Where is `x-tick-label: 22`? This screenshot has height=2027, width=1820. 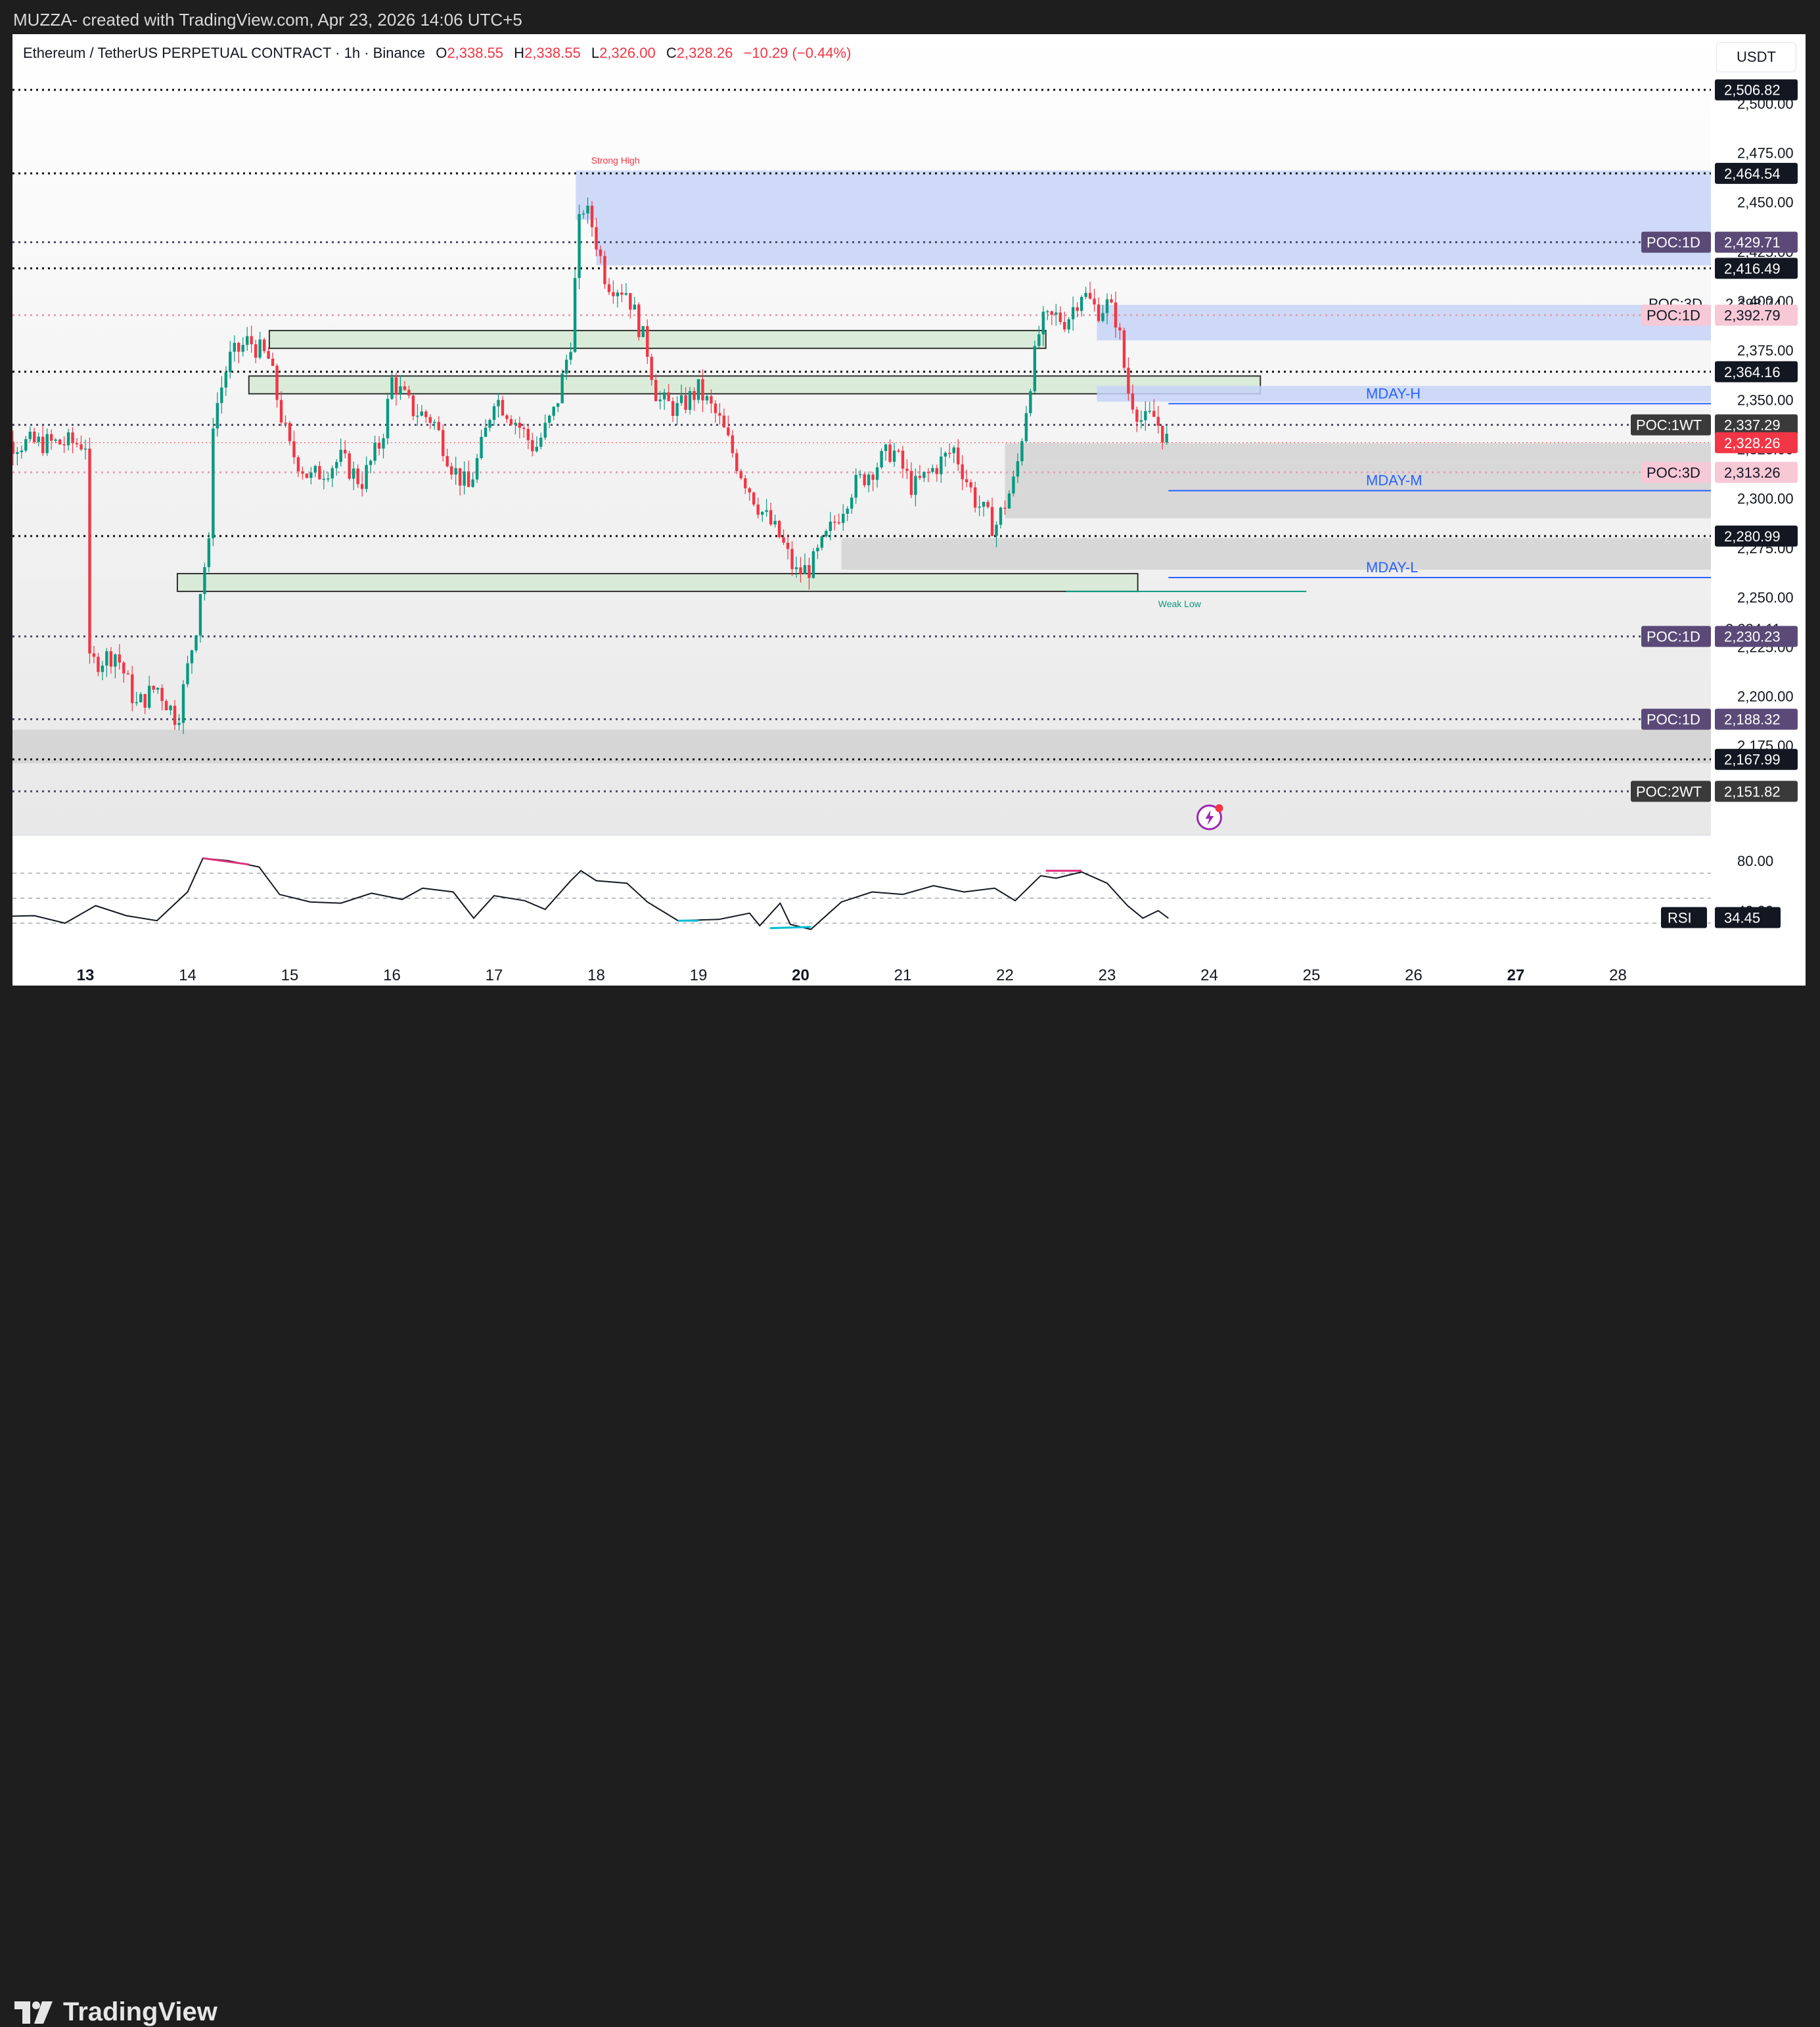
x-tick-label: 22 is located at coordinates (1005, 975).